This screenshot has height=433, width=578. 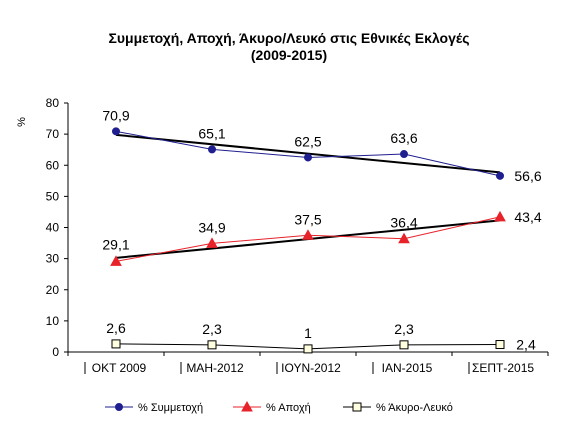 I want to click on y-tick-label: 70, so click(x=53, y=134).